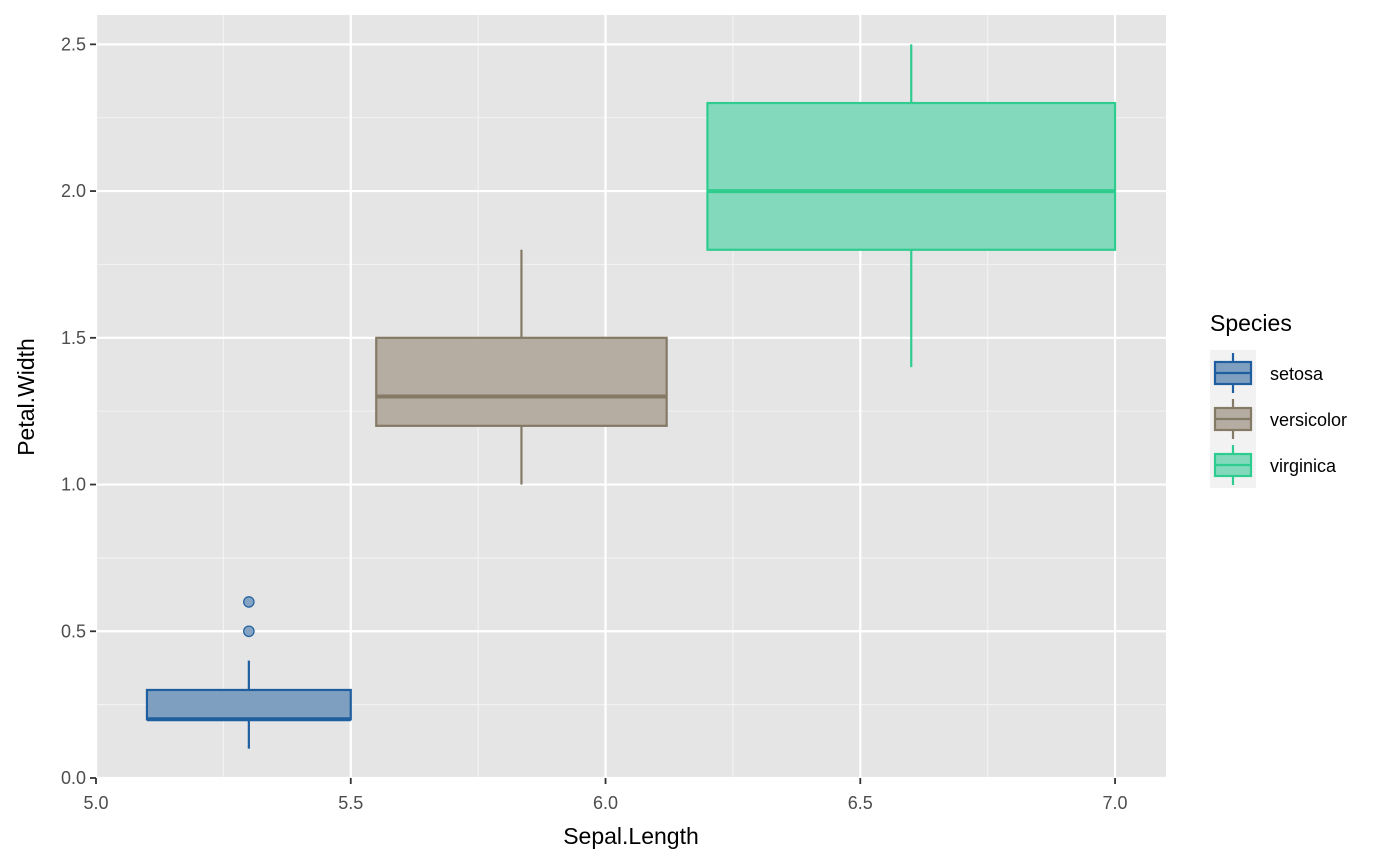 This screenshot has width=1400, height=865. I want to click on box-setosa, so click(248, 672).